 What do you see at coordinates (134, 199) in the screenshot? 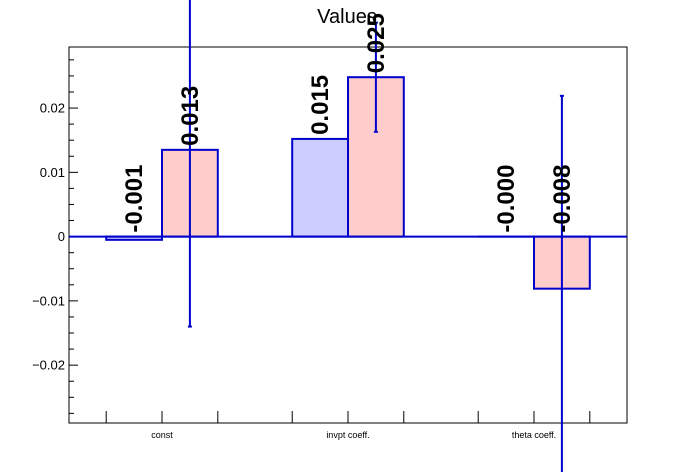
I see `data-label: -0.001` at bounding box center [134, 199].